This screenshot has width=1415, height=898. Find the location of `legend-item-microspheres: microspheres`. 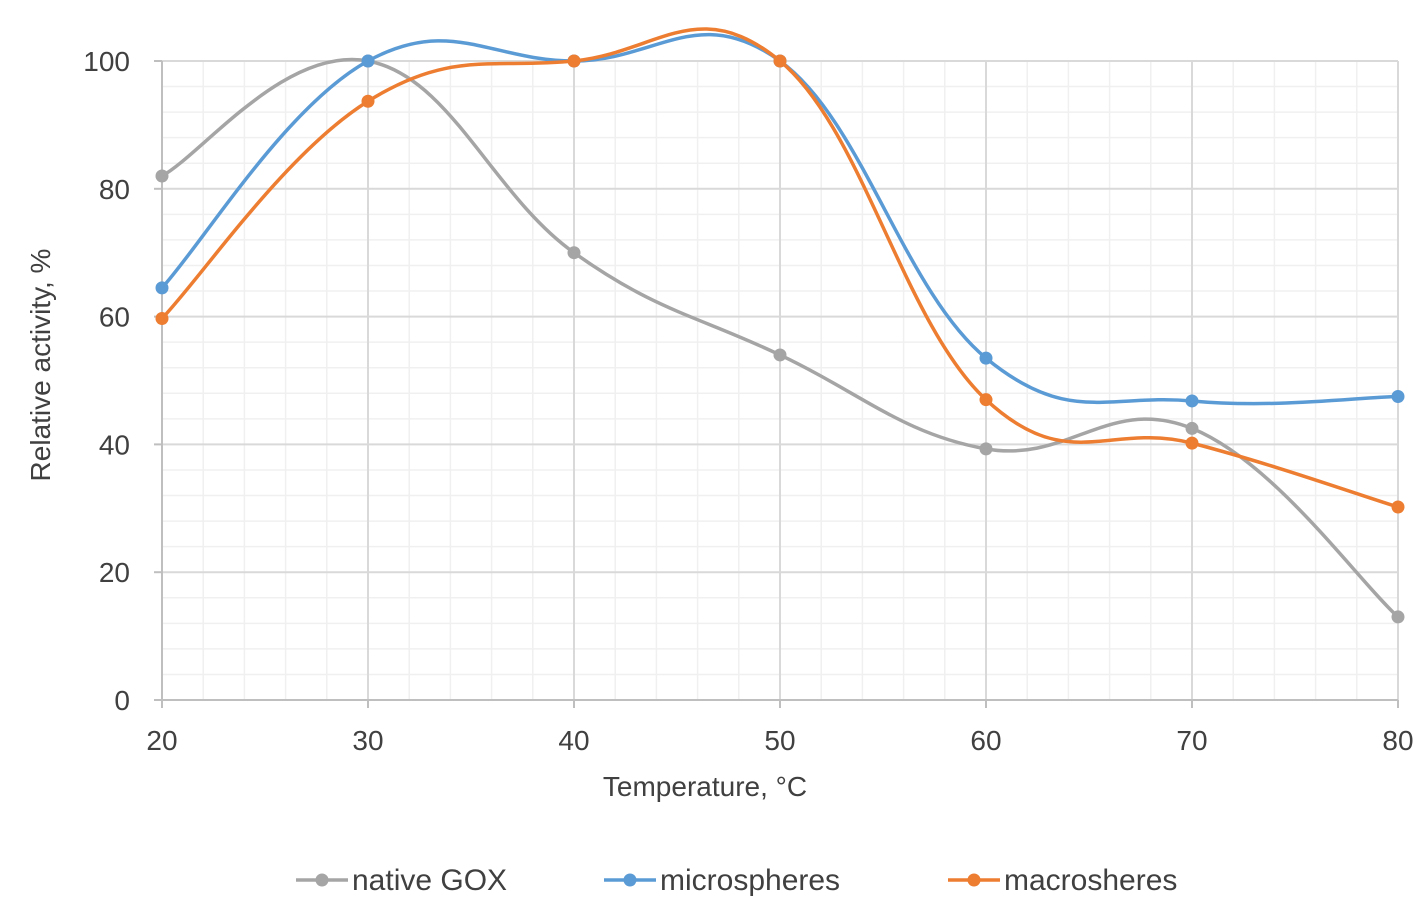

legend-item-microspheres: microspheres is located at coordinates (722, 880).